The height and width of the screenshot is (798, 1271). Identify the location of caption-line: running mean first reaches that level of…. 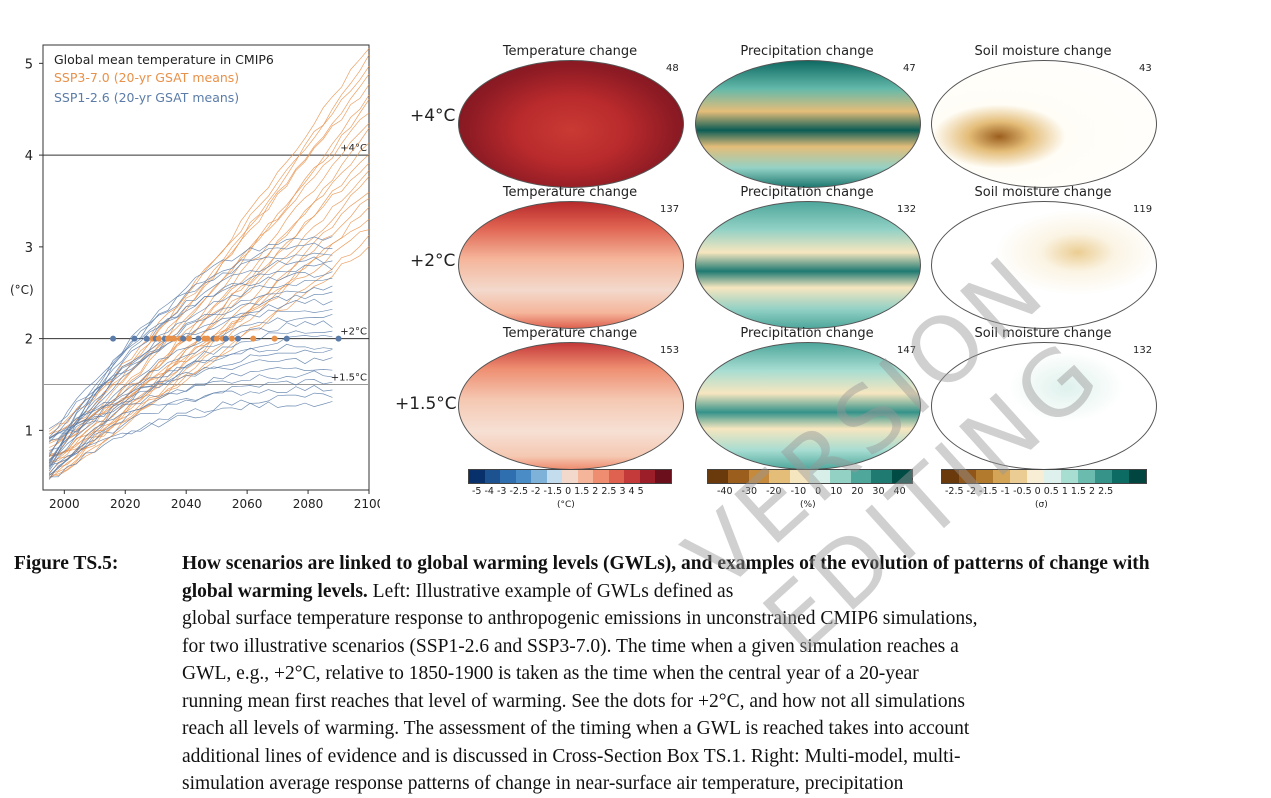
(573, 701).